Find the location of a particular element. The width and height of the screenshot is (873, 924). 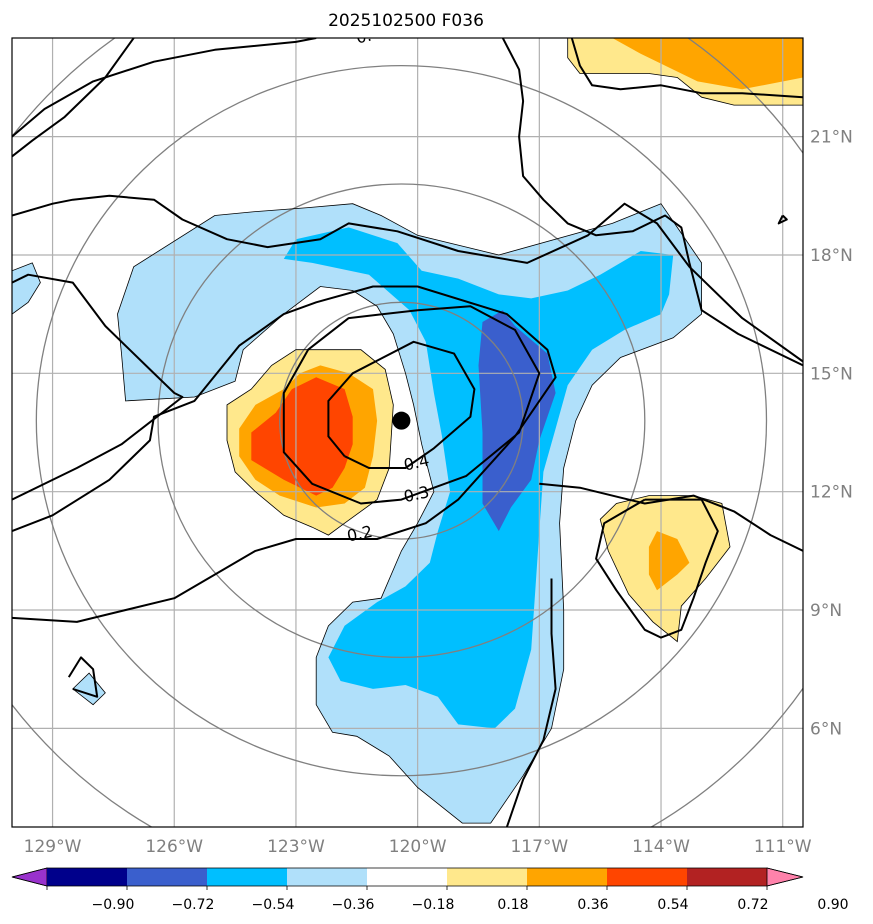

y-axis-ticks: 6°N 9°N 12°N 15°N 18°N 21°N is located at coordinates (831, 434).